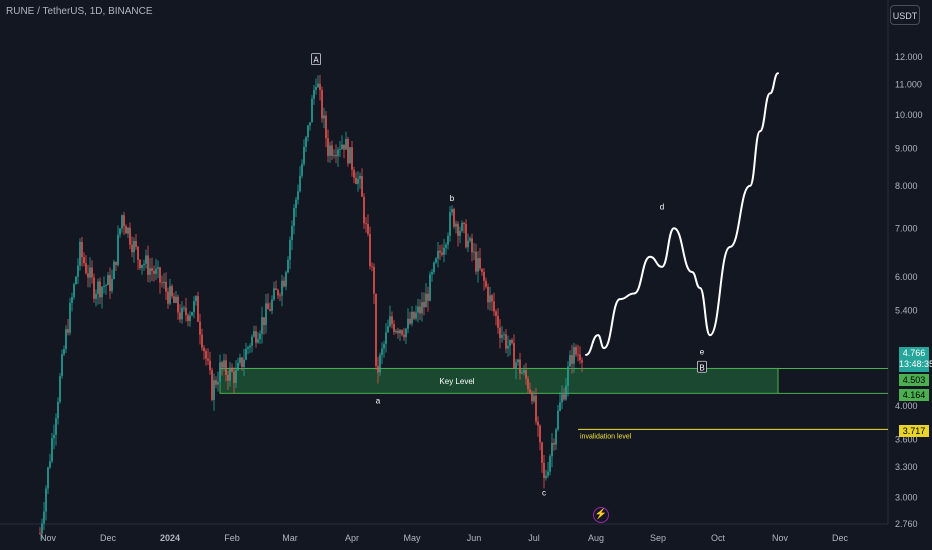 The width and height of the screenshot is (932, 550). Describe the element at coordinates (914, 380) in the screenshot. I see `key-level-high-badge: 4.503` at that location.